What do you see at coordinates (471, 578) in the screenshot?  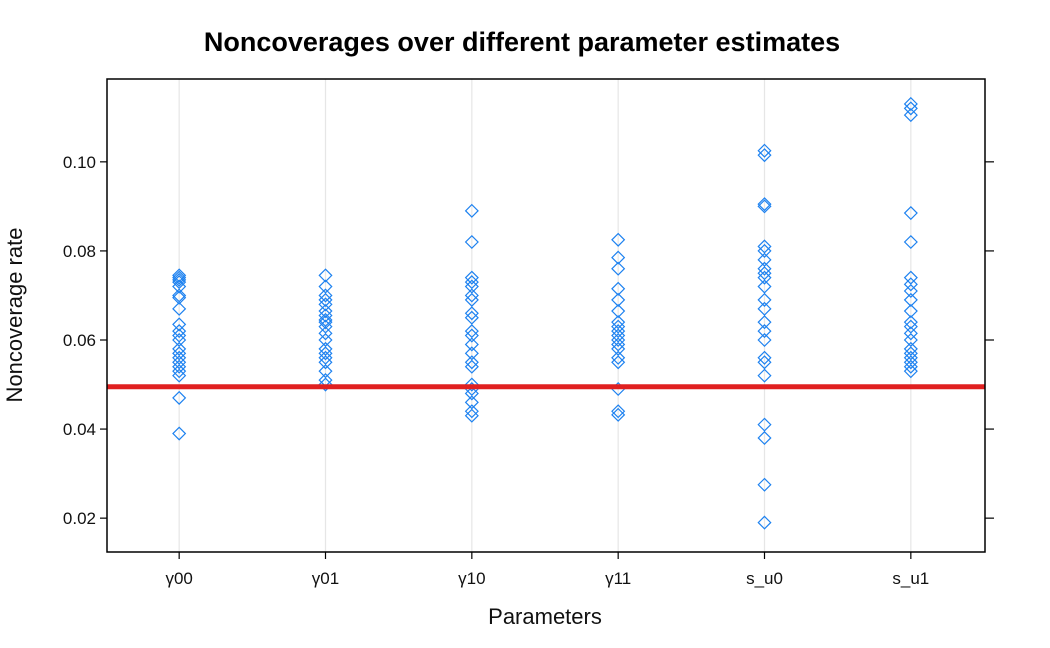 I see `x-tick-label: γ10` at bounding box center [471, 578].